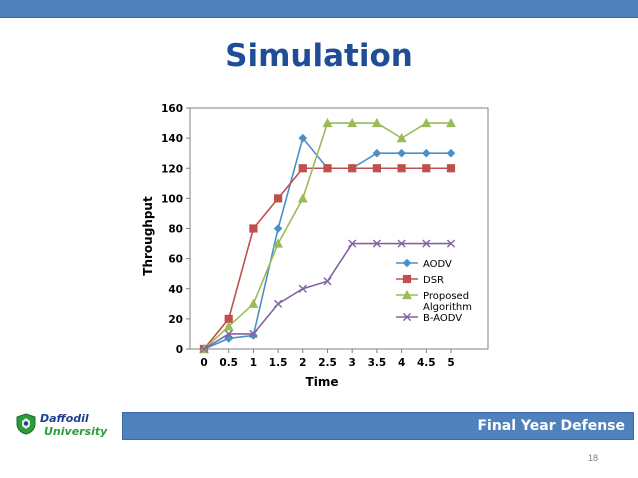 The image size is (638, 478). What do you see at coordinates (172, 169) in the screenshot?
I see `y-tick-label: 120` at bounding box center [172, 169].